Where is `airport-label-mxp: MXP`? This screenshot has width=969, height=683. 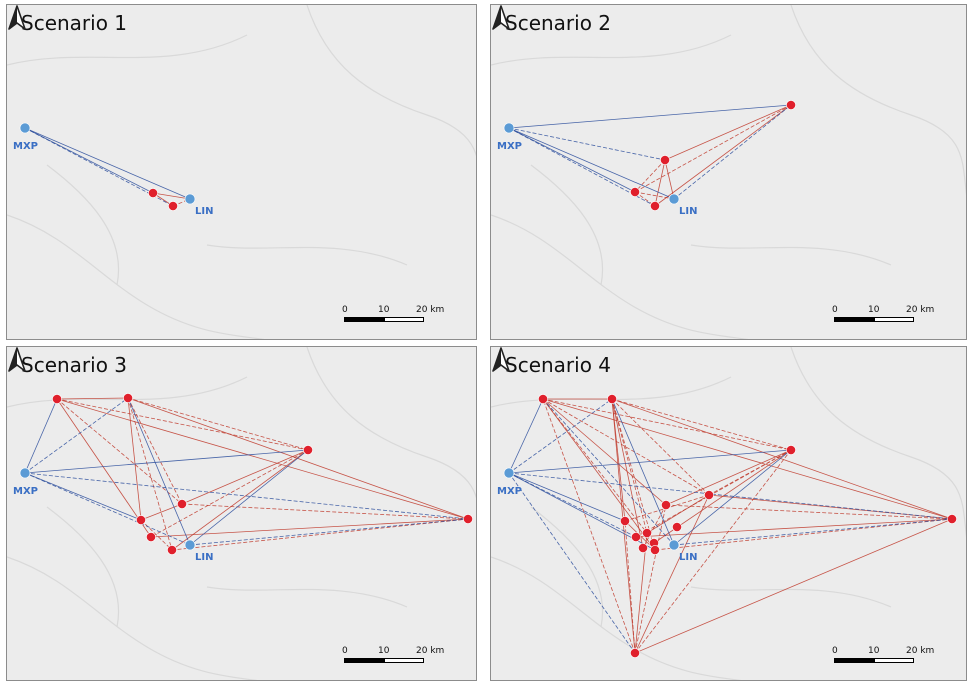
airport-label-mxp: MXP is located at coordinates (25, 491).